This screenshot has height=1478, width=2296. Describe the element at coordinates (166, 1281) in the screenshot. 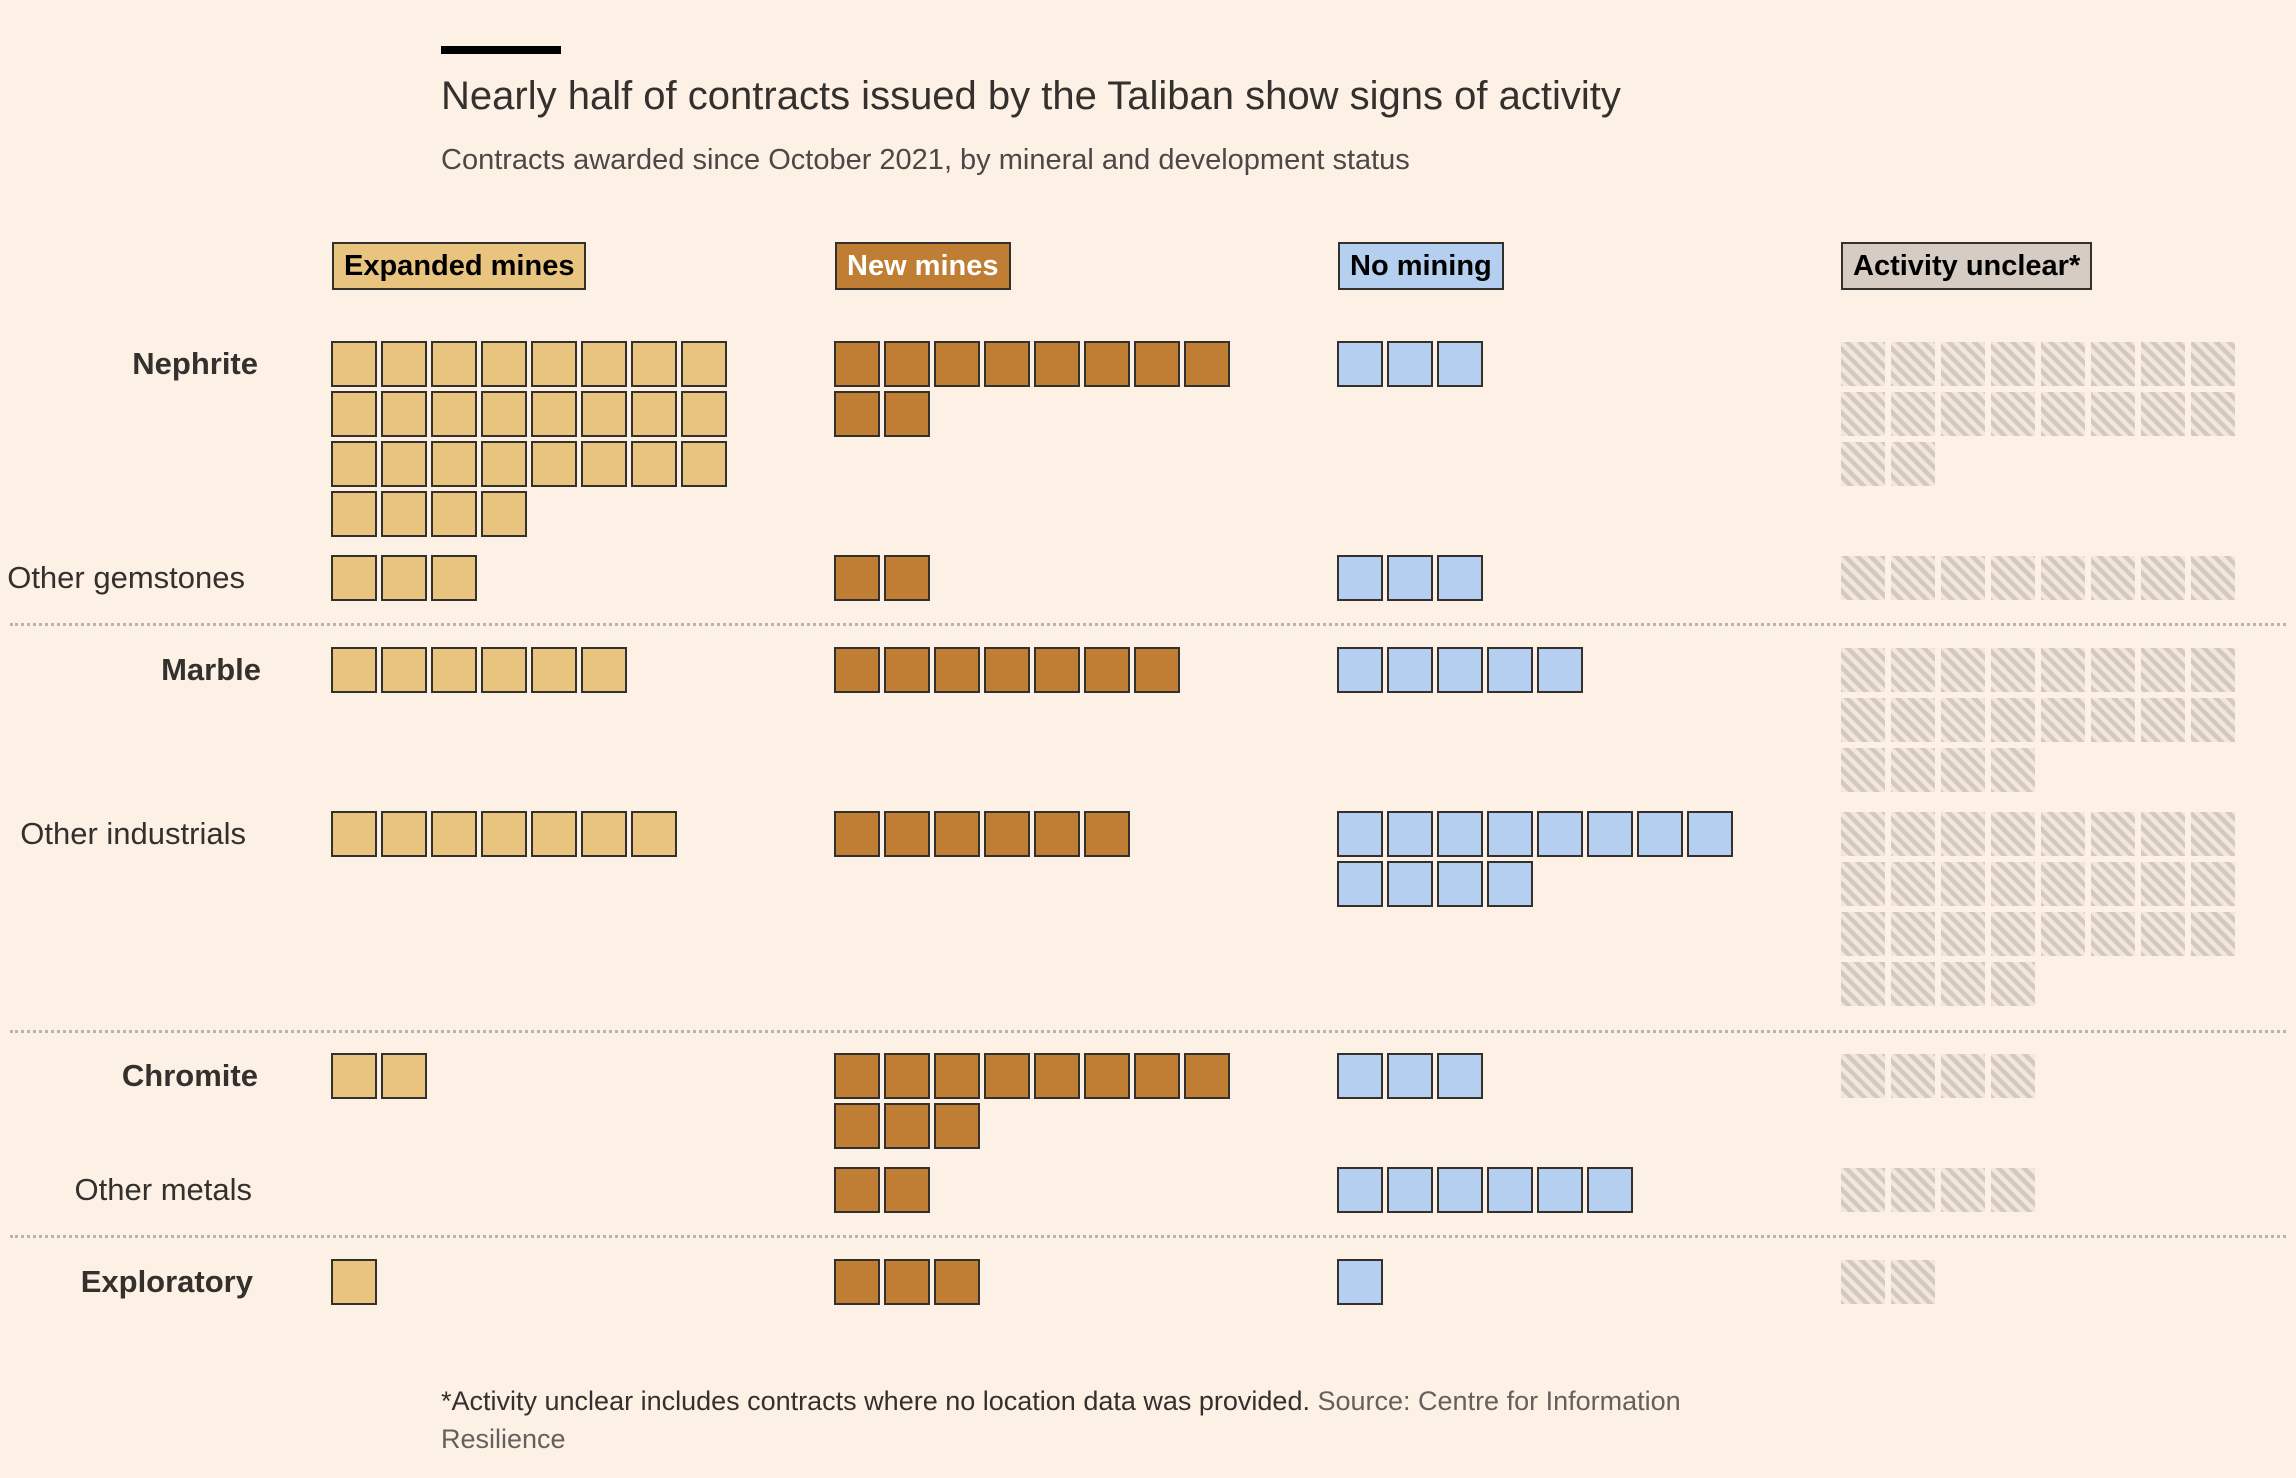

I see `row-label-exploratory: Exploratory` at that location.